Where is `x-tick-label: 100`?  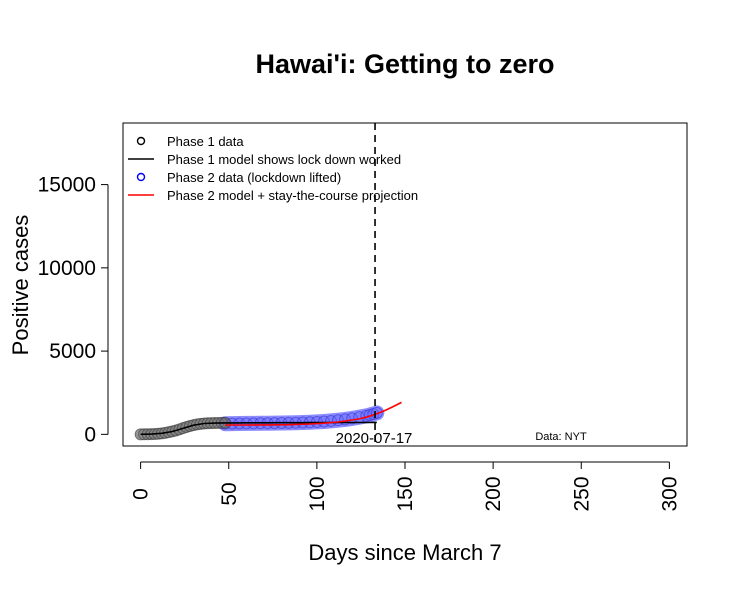 x-tick-label: 100 is located at coordinates (317, 493).